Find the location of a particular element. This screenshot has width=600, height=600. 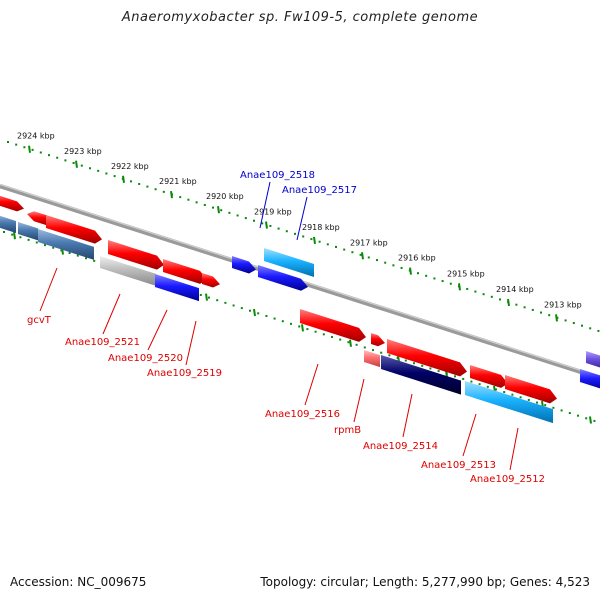

kbp-tick-label: 2916 kbp is located at coordinates (417, 258).